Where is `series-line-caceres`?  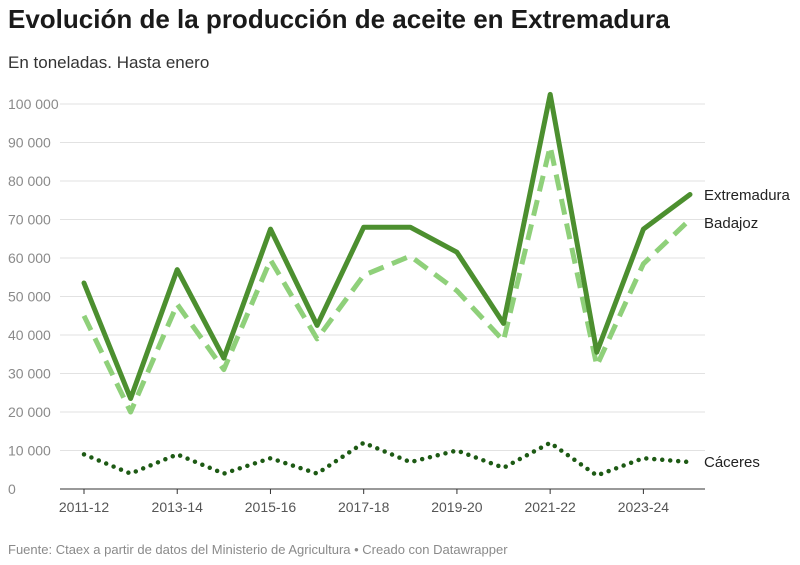 series-line-caceres is located at coordinates (387, 459).